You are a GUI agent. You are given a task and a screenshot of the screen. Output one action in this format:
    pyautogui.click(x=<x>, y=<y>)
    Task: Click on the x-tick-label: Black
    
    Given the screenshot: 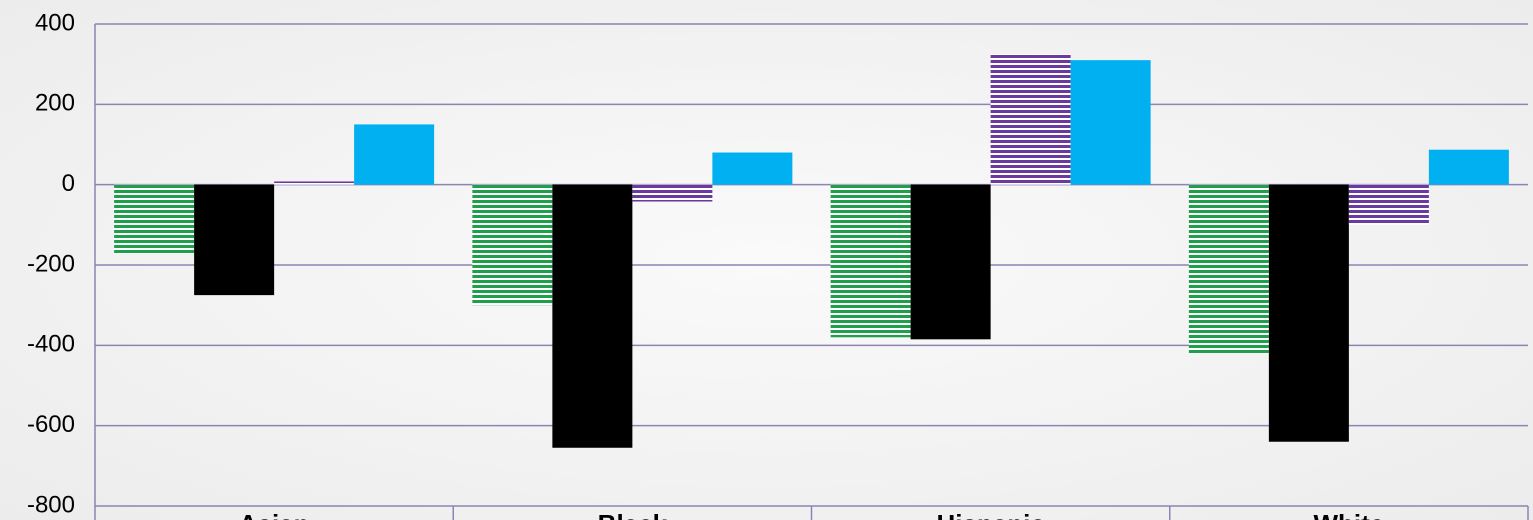 What is the action you would take?
    pyautogui.click(x=633, y=514)
    